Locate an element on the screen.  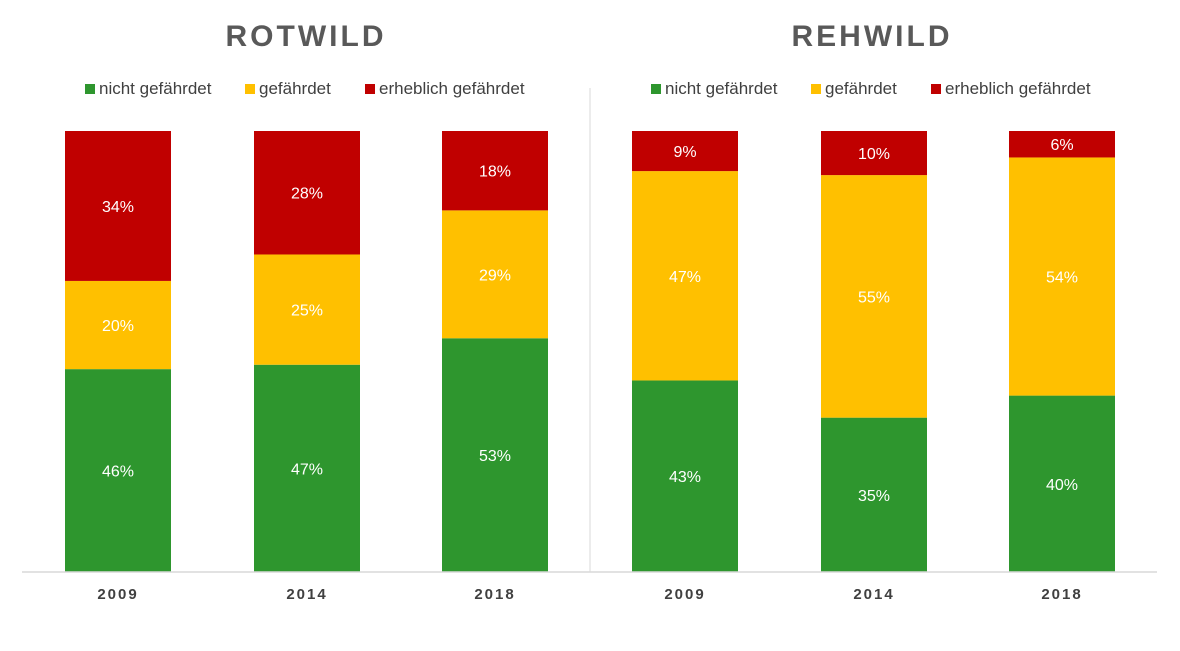
data-label: 10% is located at coordinates (874, 154).